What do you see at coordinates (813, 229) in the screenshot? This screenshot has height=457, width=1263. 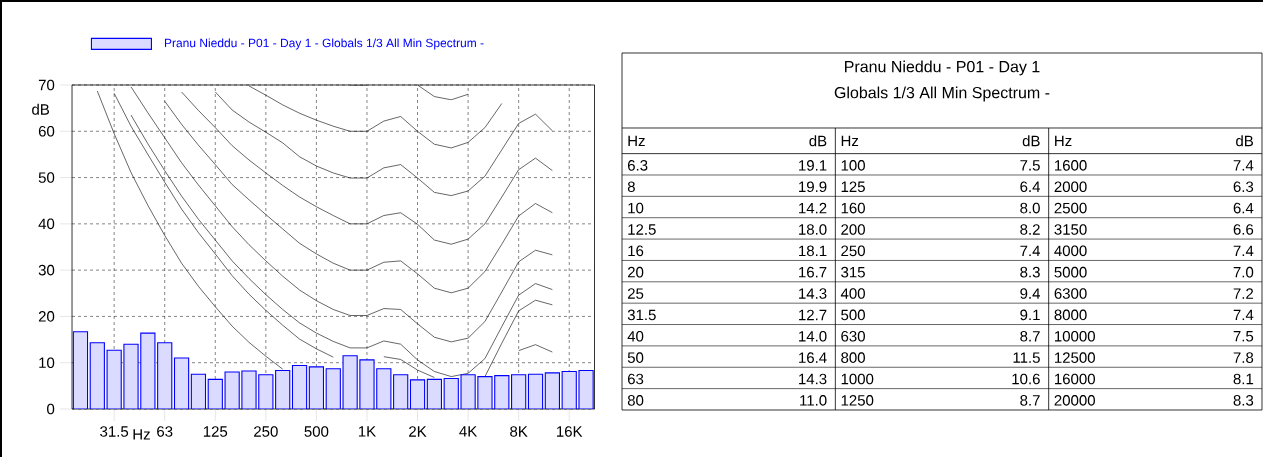 I see `text: 18.0` at bounding box center [813, 229].